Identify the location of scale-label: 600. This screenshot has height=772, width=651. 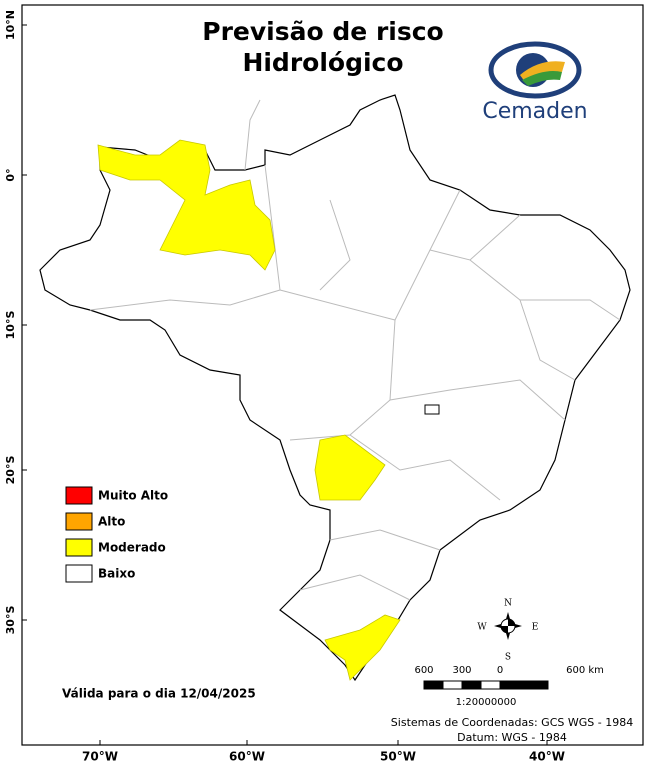
(423, 670).